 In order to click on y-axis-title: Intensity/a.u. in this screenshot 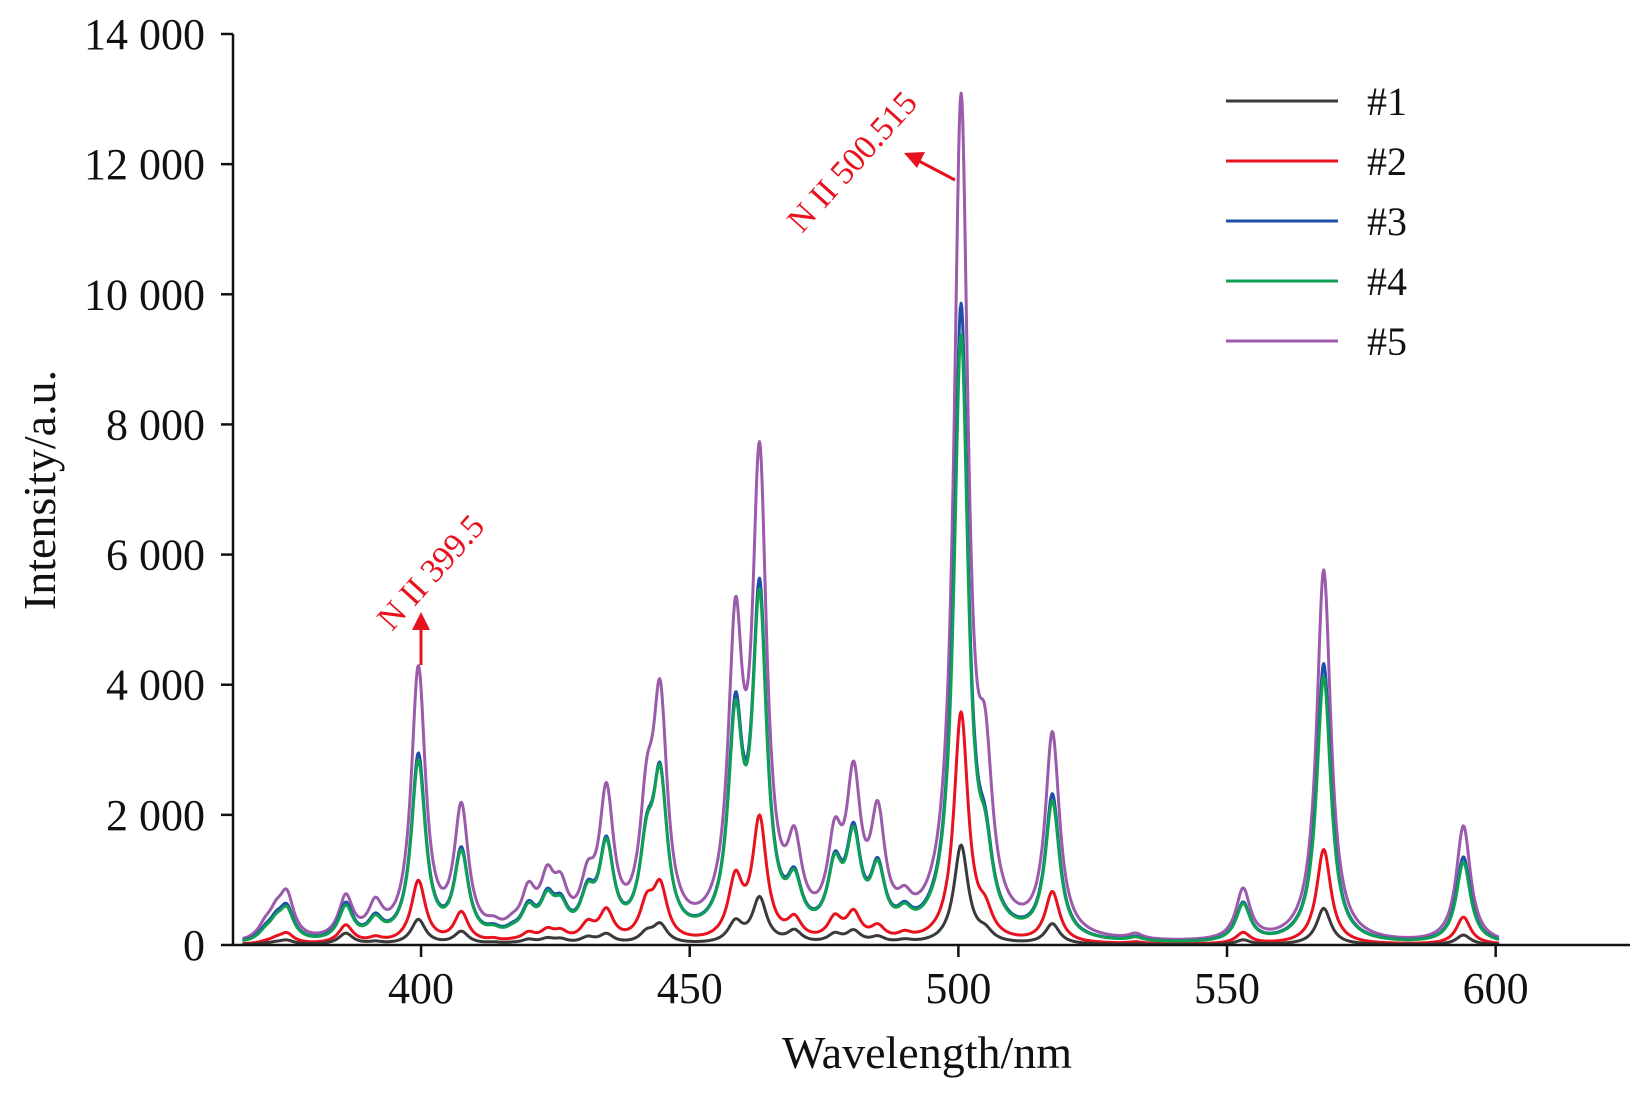, I will do `click(39, 490)`.